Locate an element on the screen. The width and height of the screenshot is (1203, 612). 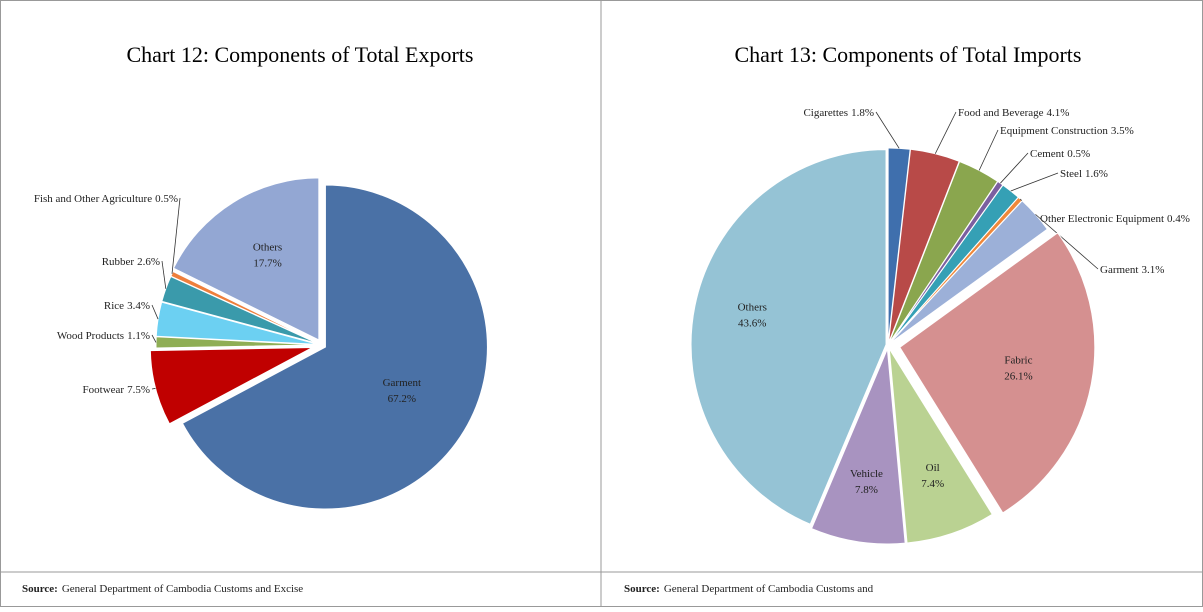
slice-name: Food and Beverage is located at coordinates (1001, 113).